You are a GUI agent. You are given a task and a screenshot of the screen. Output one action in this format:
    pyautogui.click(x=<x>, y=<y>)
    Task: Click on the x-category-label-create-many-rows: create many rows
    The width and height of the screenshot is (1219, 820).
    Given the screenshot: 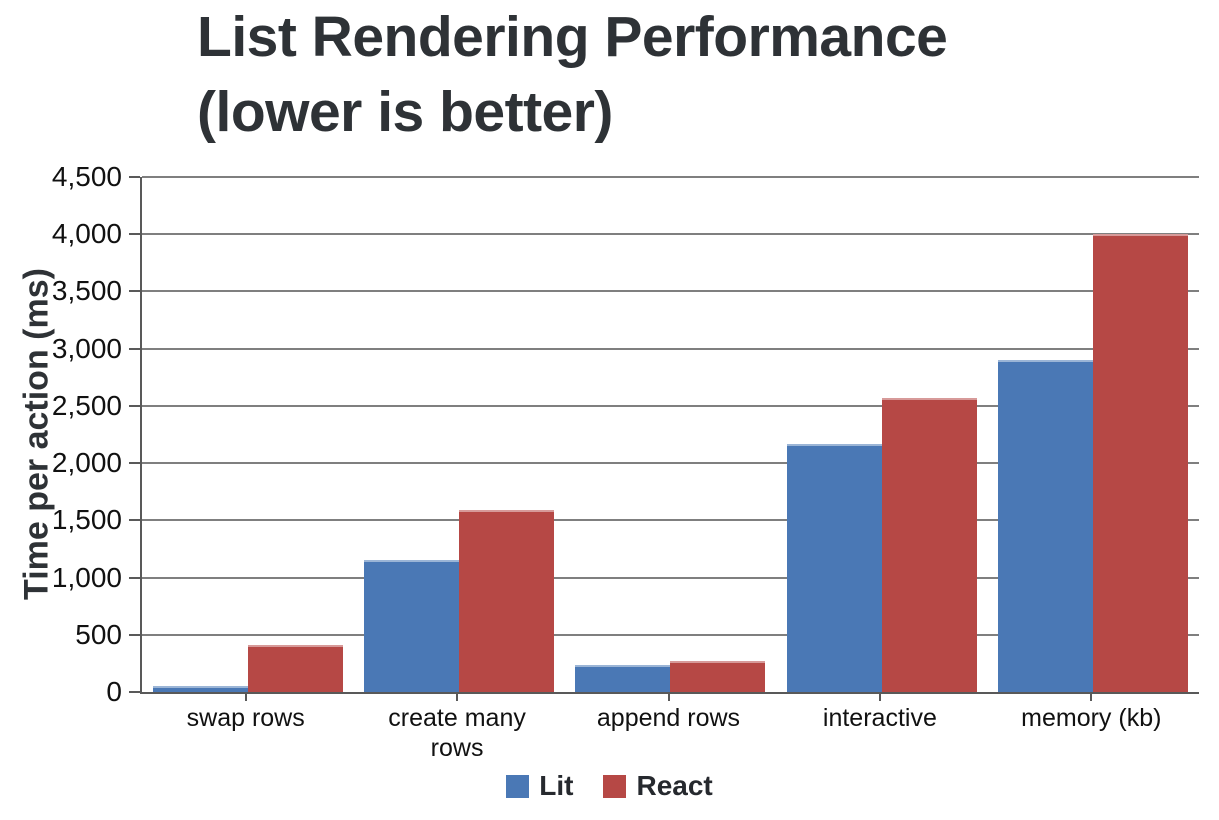 What is the action you would take?
    pyautogui.click(x=456, y=733)
    